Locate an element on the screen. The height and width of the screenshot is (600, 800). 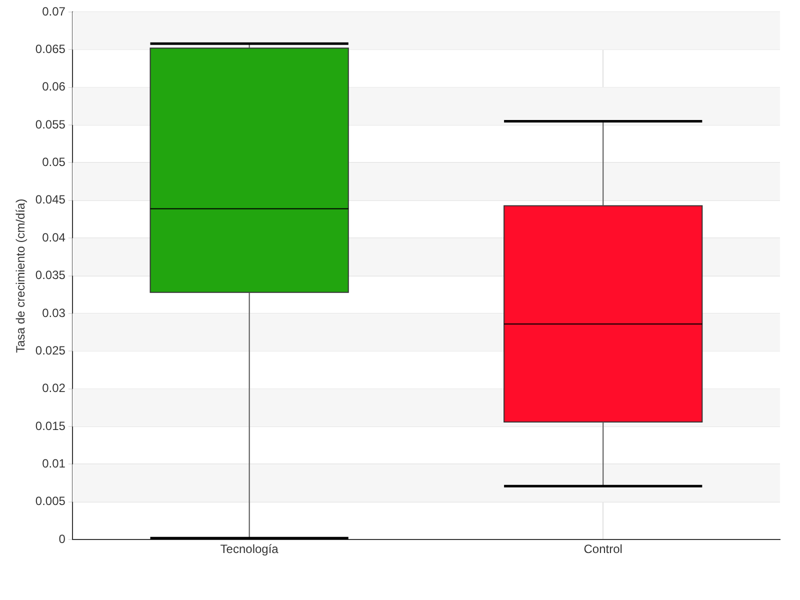
y-tick-label: 0.015 is located at coordinates (50, 425).